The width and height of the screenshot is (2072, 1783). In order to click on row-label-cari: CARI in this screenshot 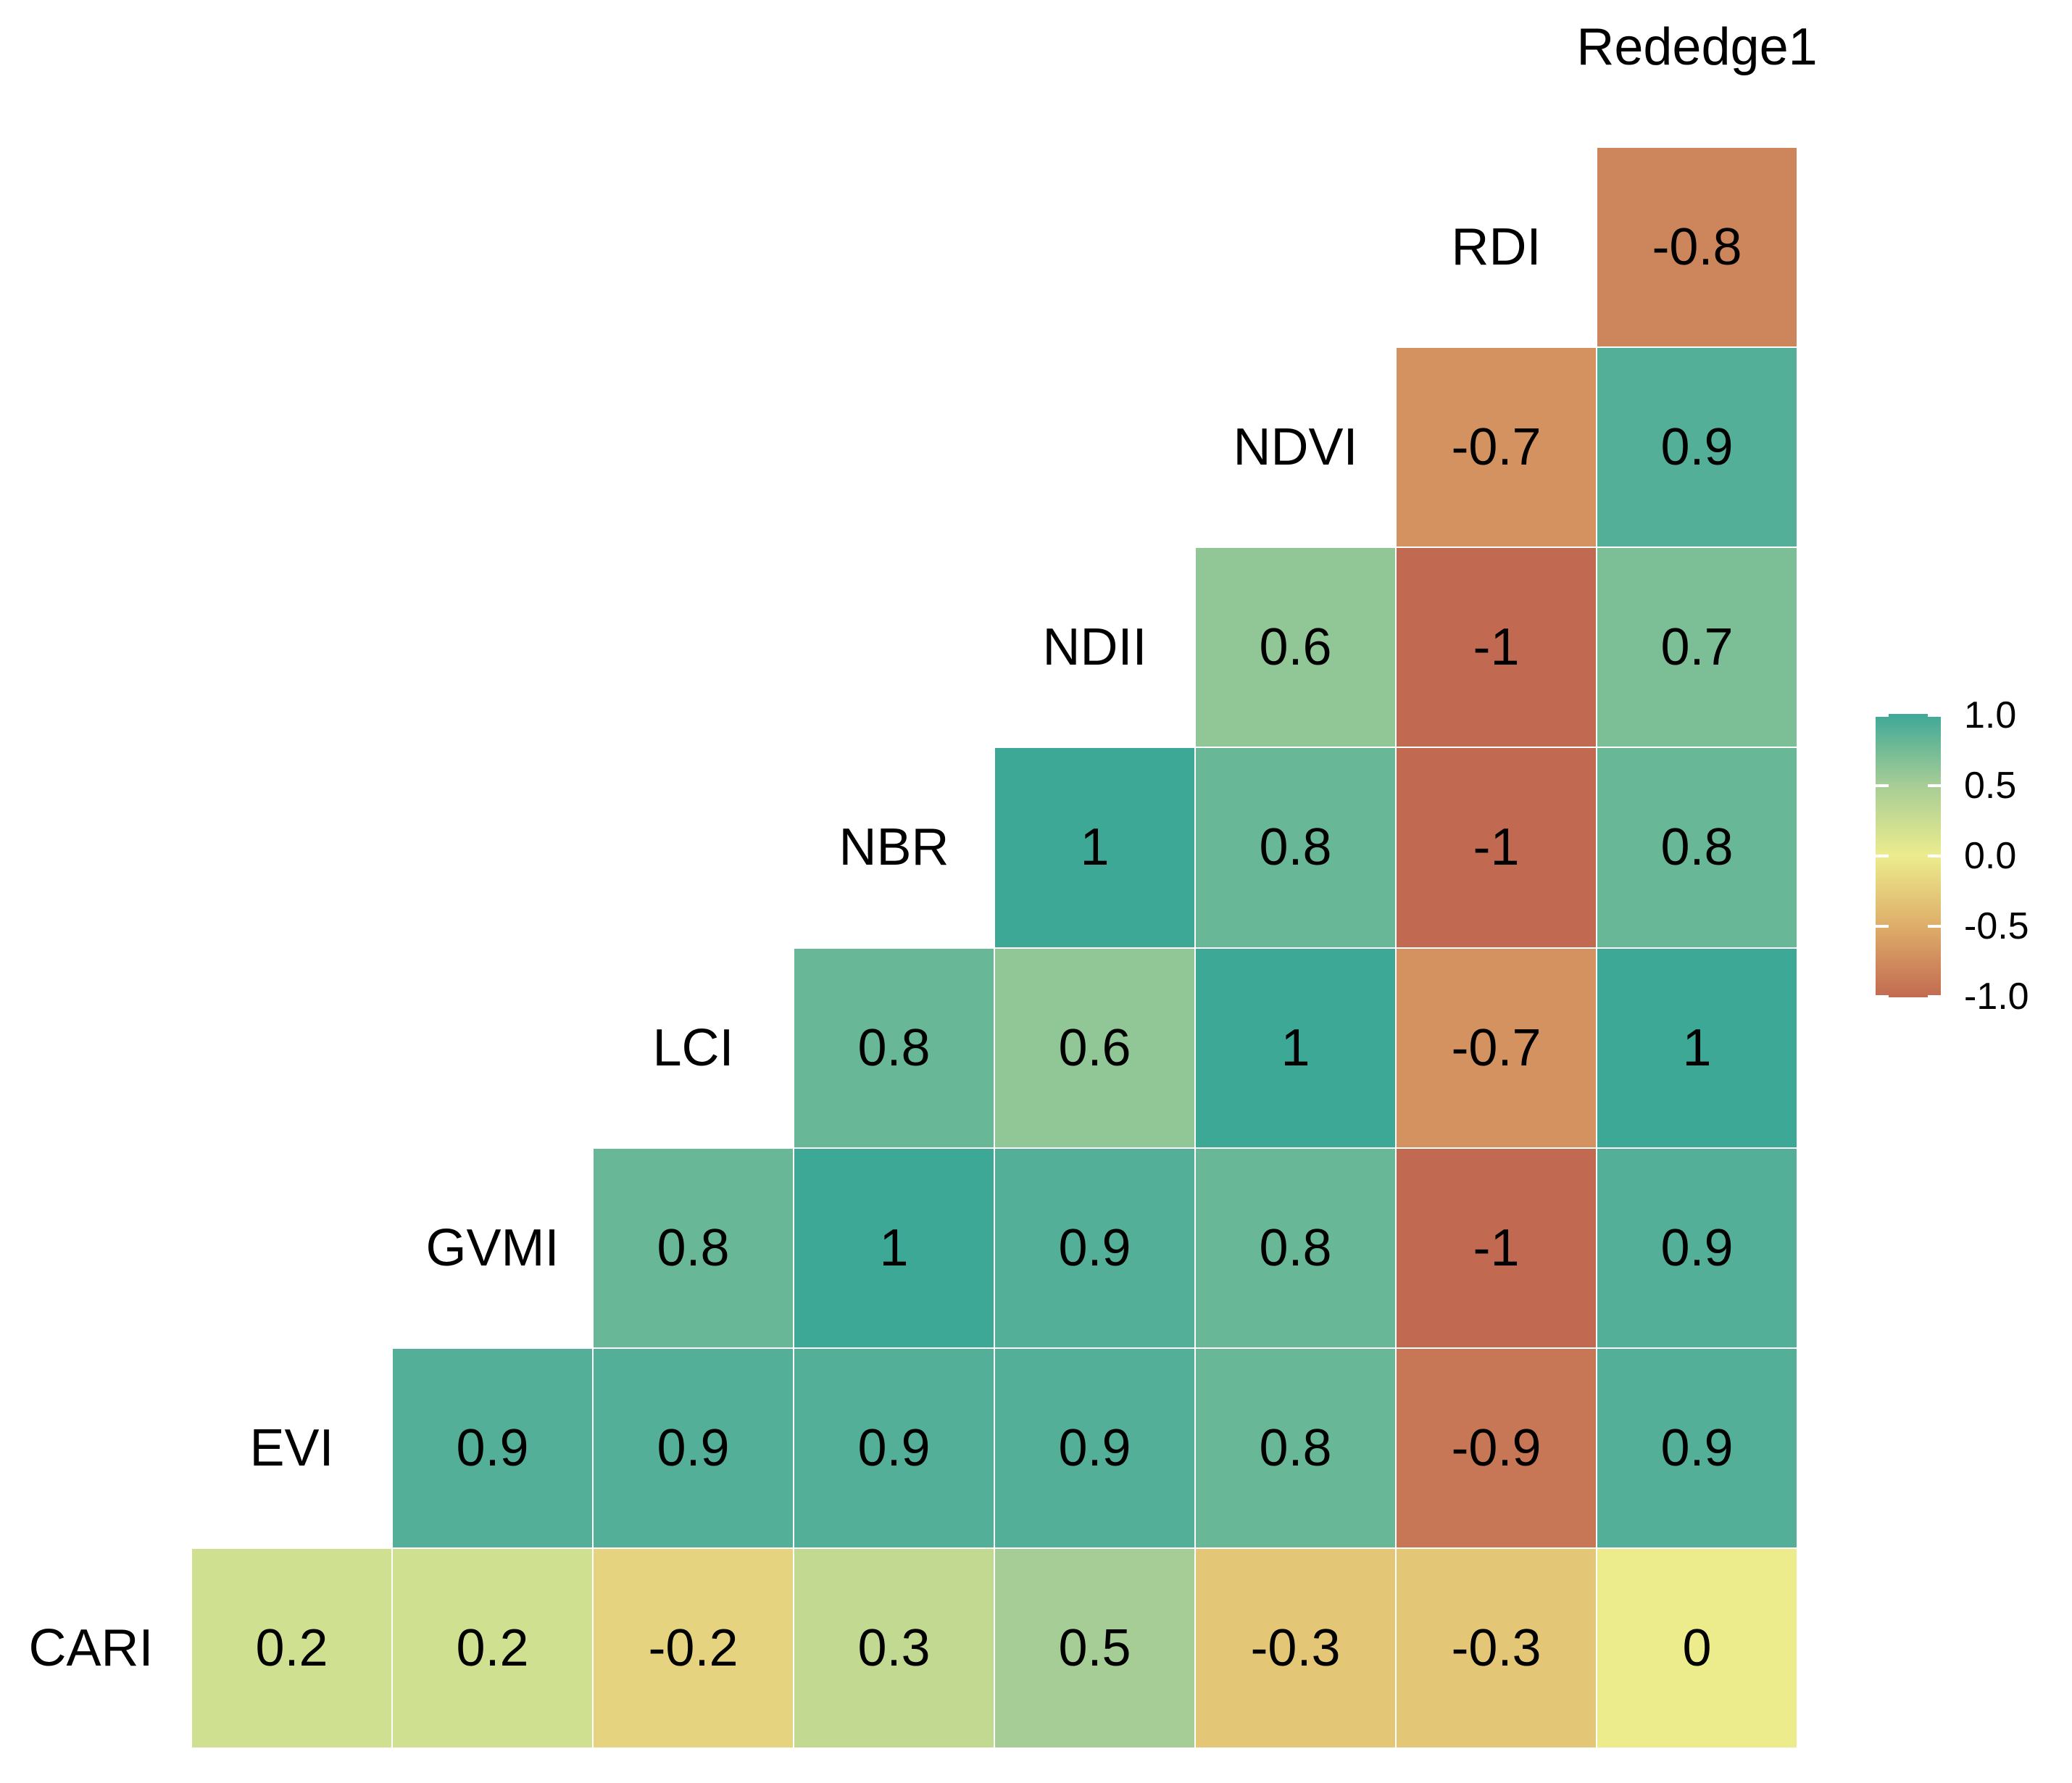, I will do `click(91, 1648)`.